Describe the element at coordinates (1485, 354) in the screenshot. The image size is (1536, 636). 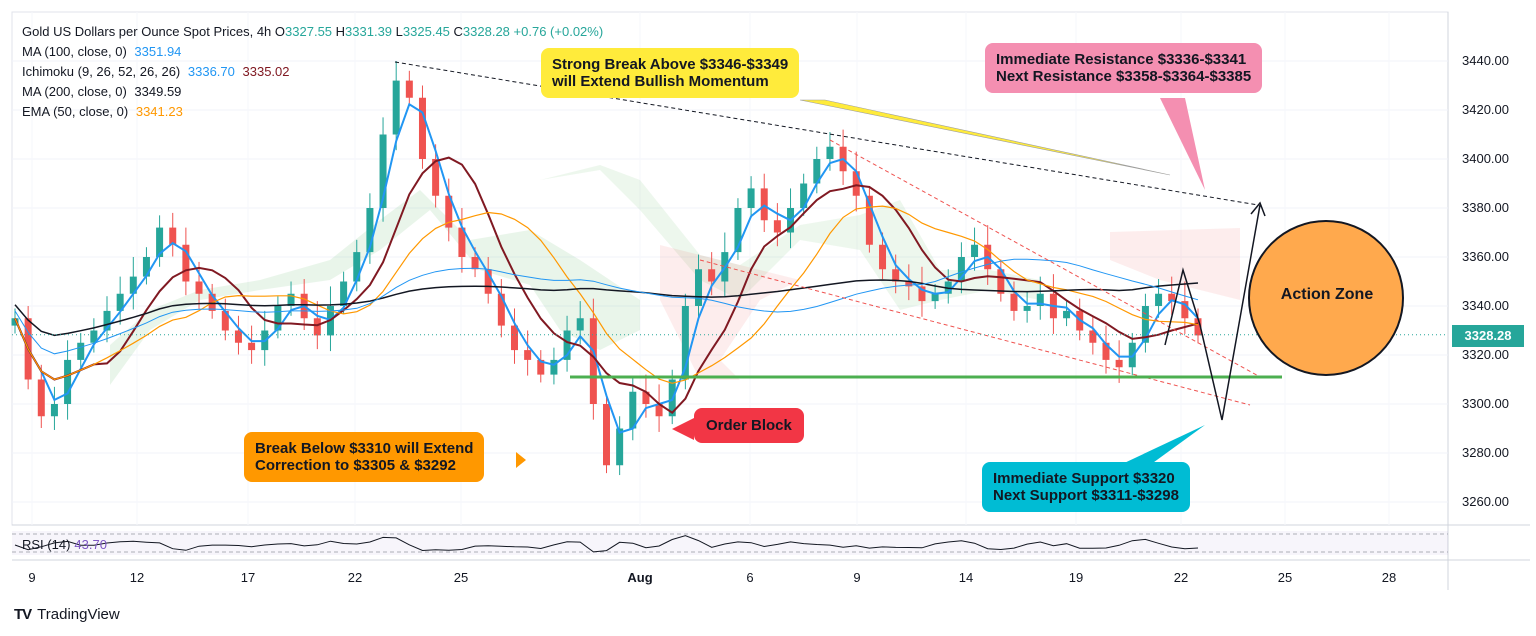
I see `y-tick-label: 3320.00` at that location.